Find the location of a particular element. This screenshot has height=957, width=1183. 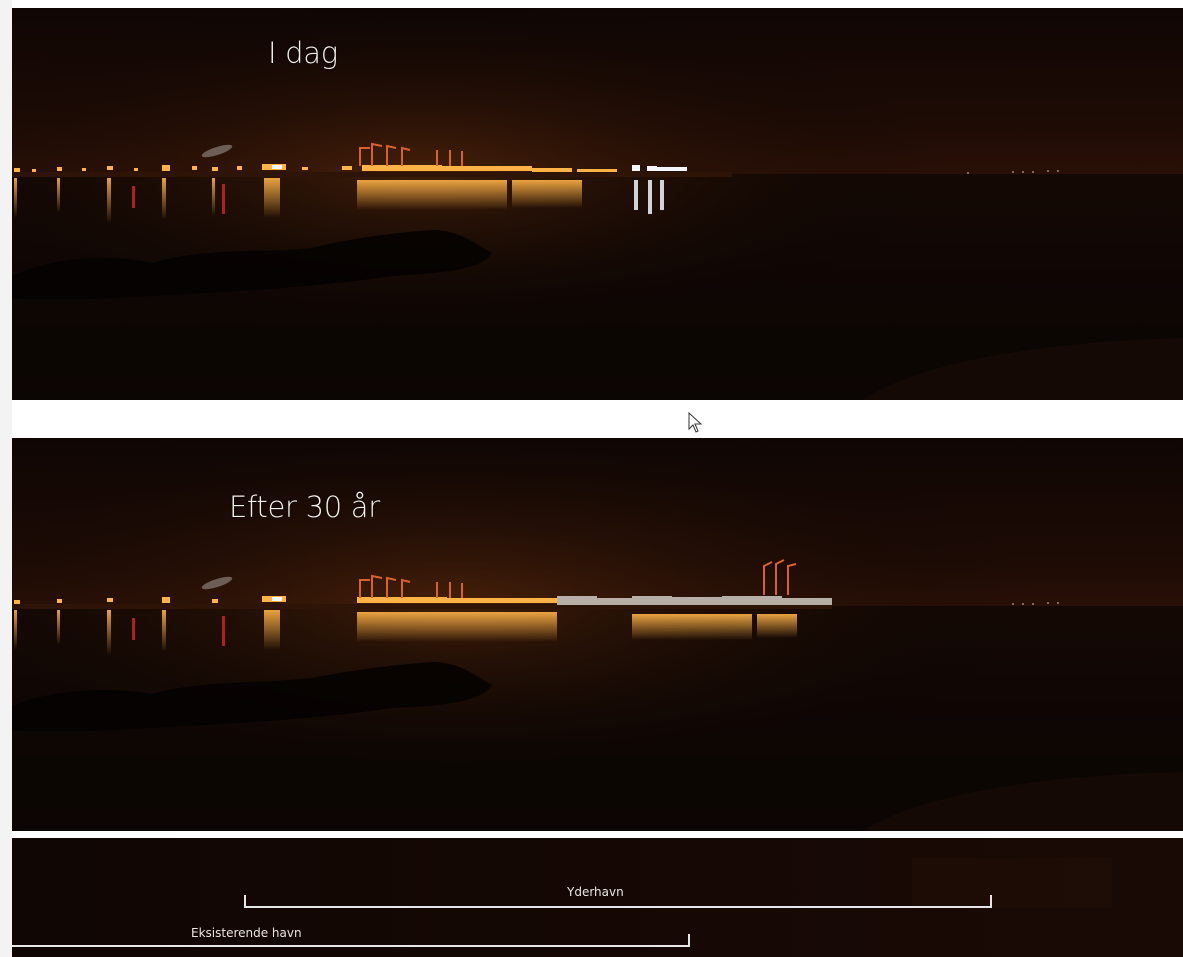

page-margin is located at coordinates (6, 478).